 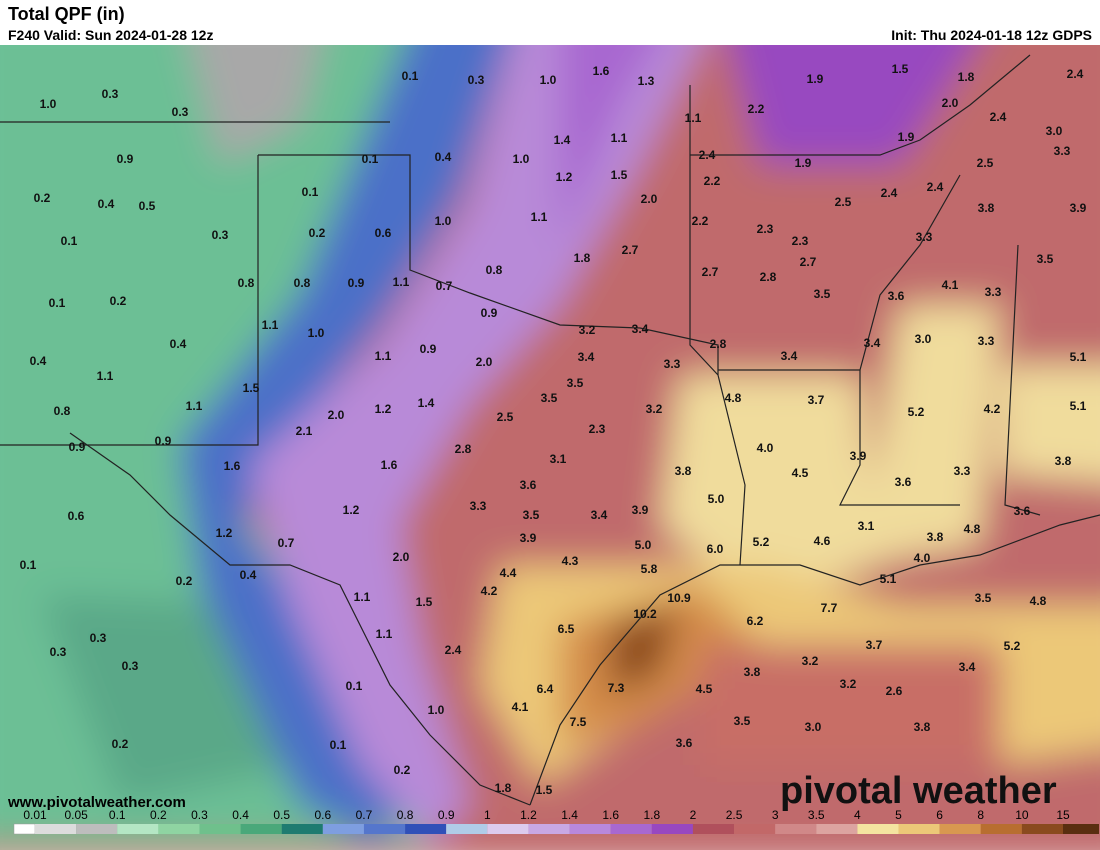 What do you see at coordinates (610, 815) in the screenshot?
I see `colorbar-label: 1.6` at bounding box center [610, 815].